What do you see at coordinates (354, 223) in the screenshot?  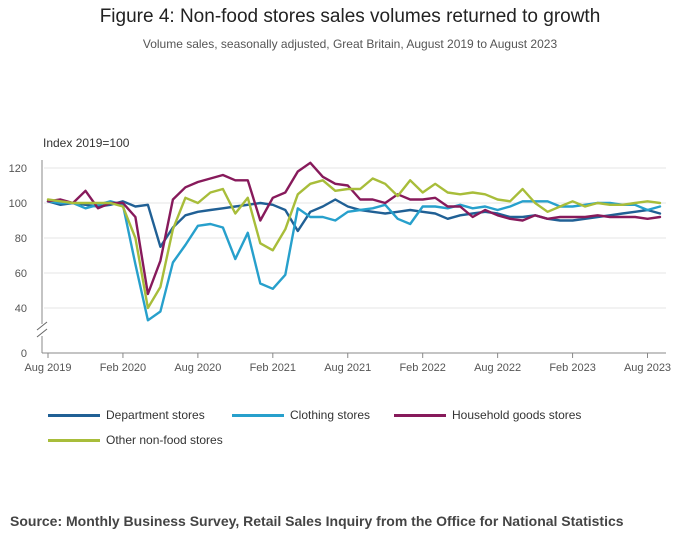 I see `series-line-department-stores` at bounding box center [354, 223].